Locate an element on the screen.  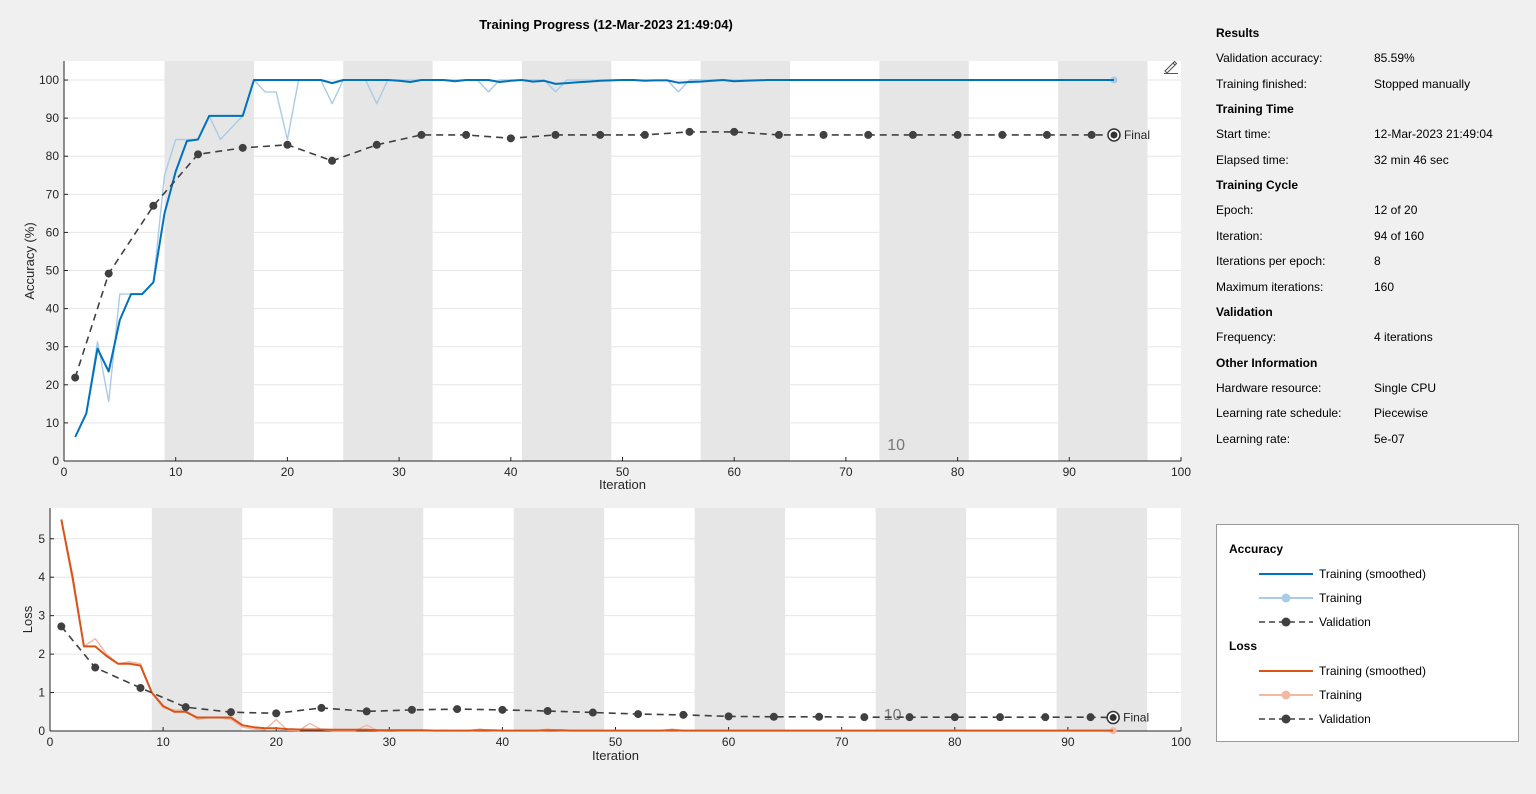
panel-row: Maximum iterations: 160 is located at coordinates (1371, 291).